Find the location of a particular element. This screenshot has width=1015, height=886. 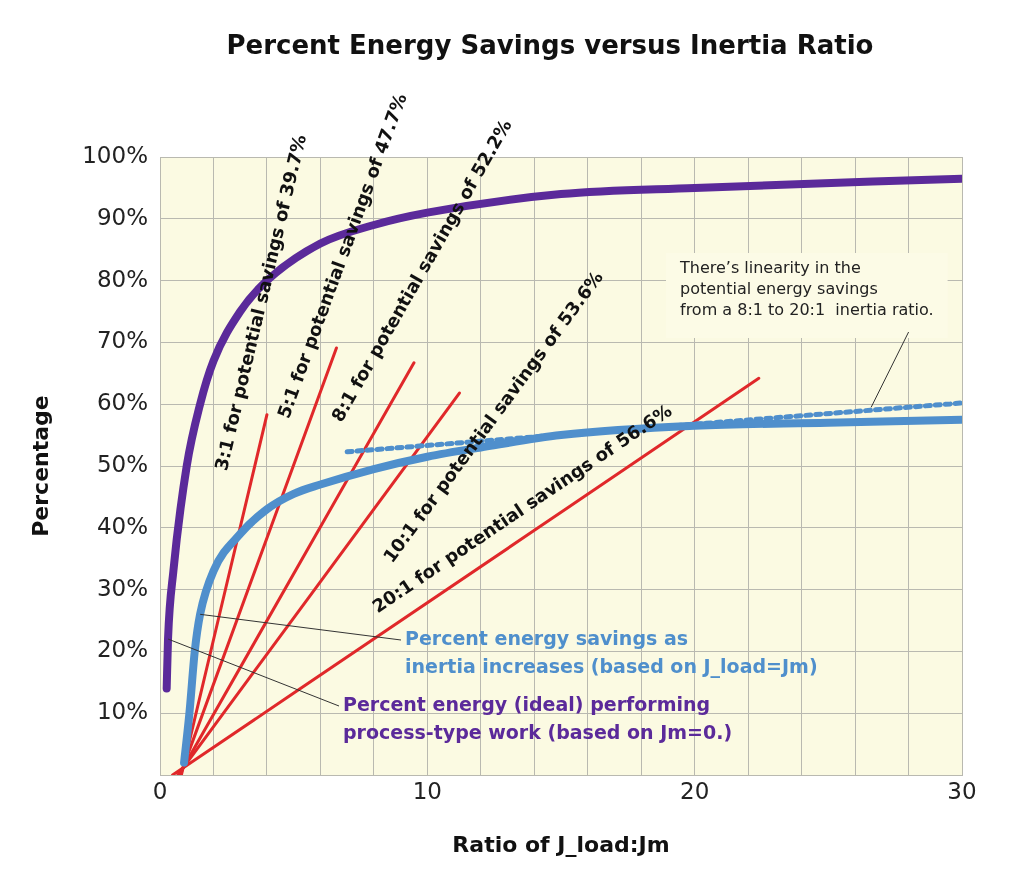

y-tick-label: 20% is located at coordinates (122, 649).